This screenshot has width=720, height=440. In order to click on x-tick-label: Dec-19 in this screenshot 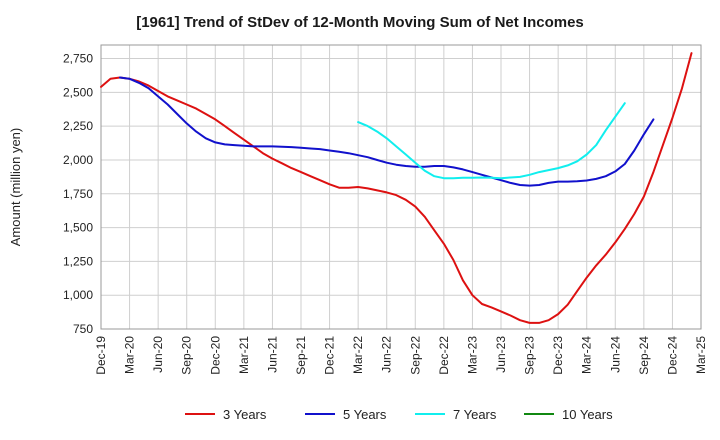, I will do `click(101, 355)`.